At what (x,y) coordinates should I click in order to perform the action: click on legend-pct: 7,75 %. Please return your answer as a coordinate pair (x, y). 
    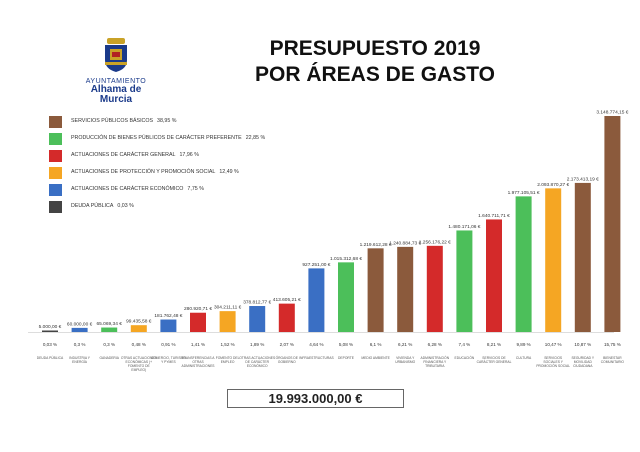
    Looking at the image, I should click on (195, 189).